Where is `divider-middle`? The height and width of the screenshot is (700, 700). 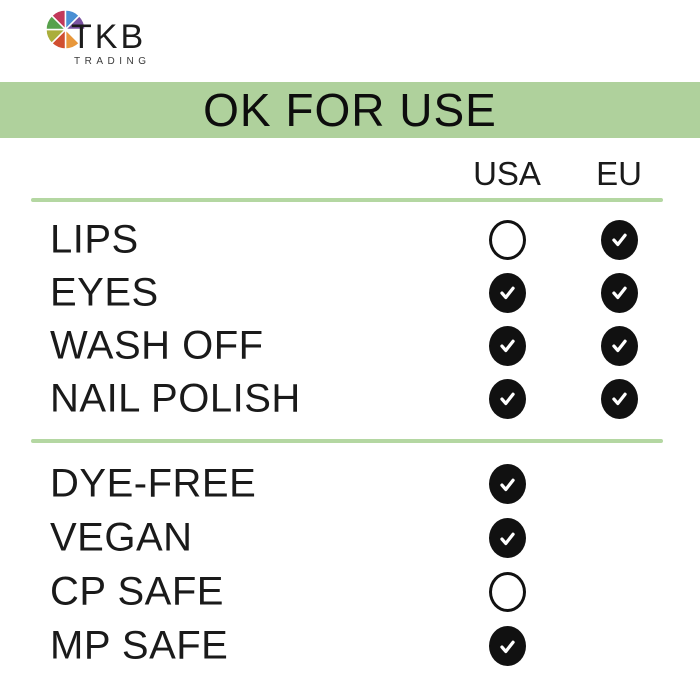
divider-middle is located at coordinates (347, 441).